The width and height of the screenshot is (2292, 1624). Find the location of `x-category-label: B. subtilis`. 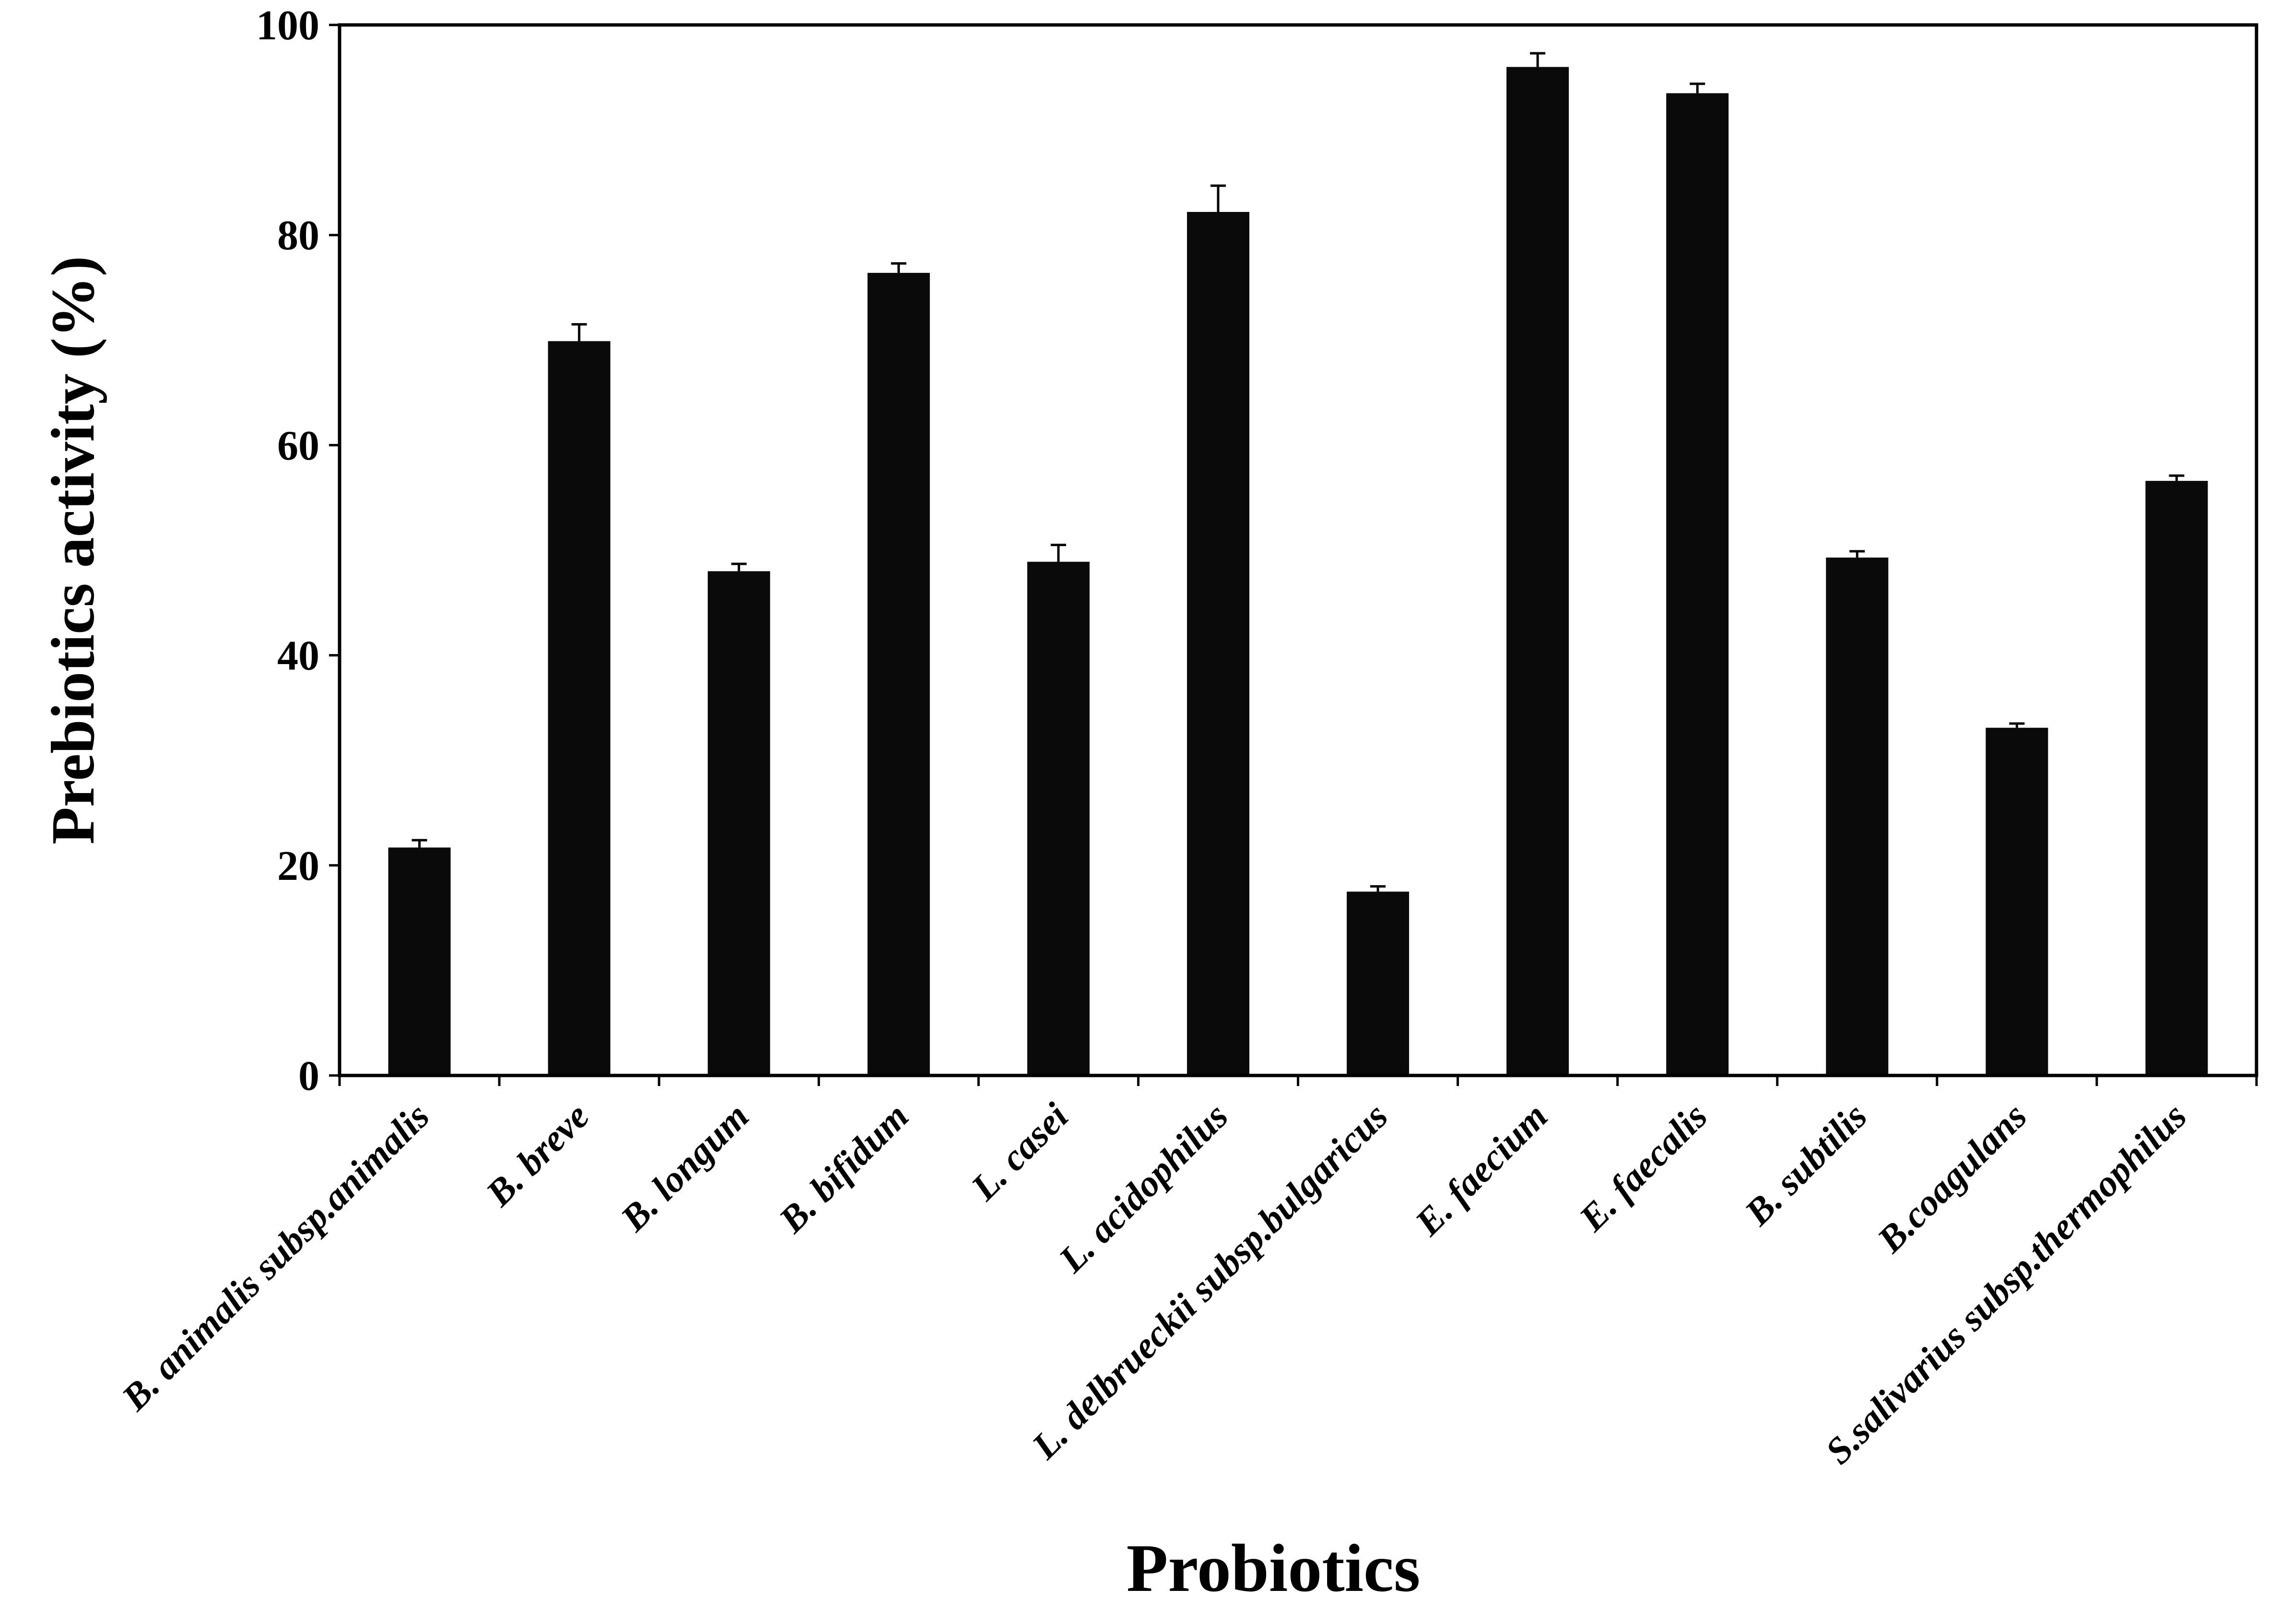

x-category-label: B. subtilis is located at coordinates (1805, 1164).